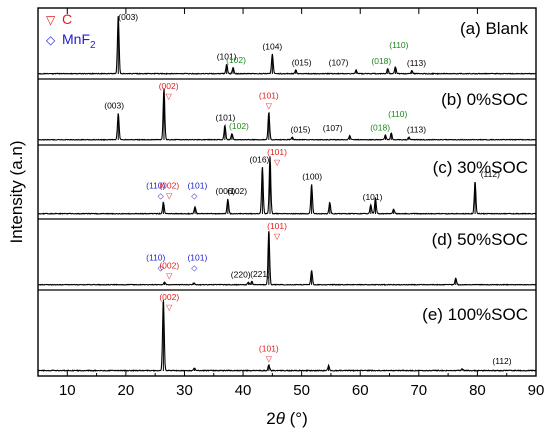 Image resolution: width=550 pixels, height=441 pixels. I want to click on x-tick-label-60: 60, so click(360, 390).